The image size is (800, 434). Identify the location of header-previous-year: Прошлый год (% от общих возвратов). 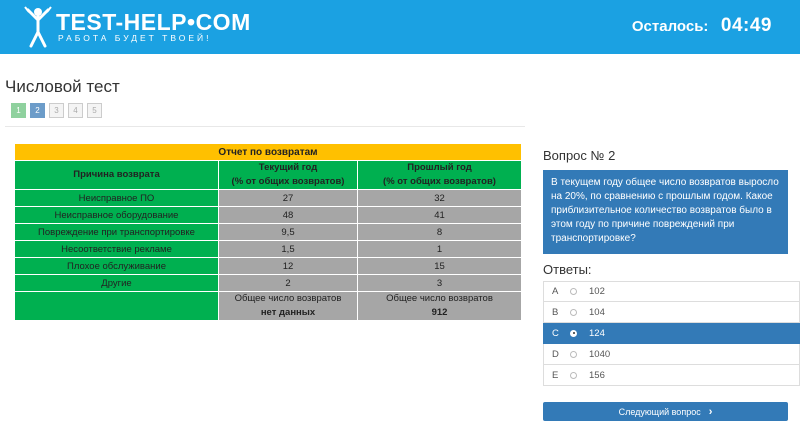
(439, 175).